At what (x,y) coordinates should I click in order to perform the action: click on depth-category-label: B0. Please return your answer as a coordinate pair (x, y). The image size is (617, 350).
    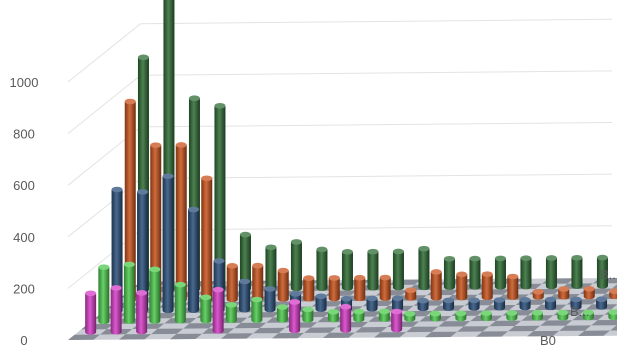
    Looking at the image, I should click on (548, 340).